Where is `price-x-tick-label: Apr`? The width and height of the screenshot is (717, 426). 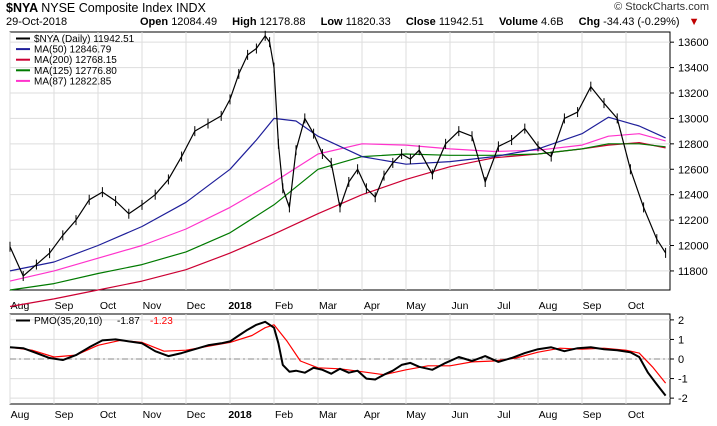
price-x-tick-label: Apr is located at coordinates (372, 306).